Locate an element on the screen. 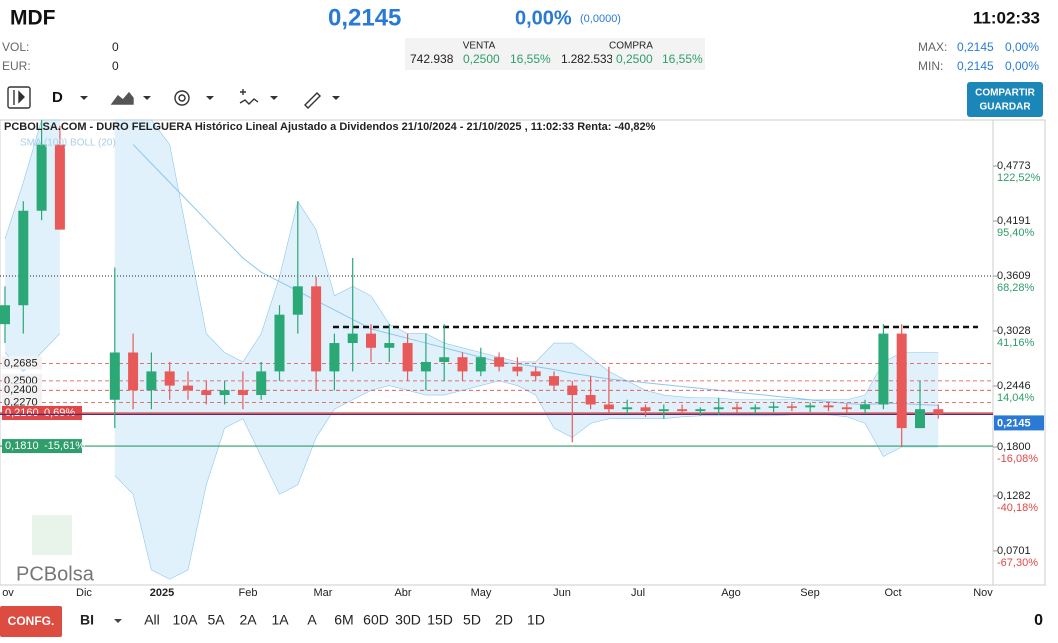  x-tick-label: Oct is located at coordinates (892, 593).